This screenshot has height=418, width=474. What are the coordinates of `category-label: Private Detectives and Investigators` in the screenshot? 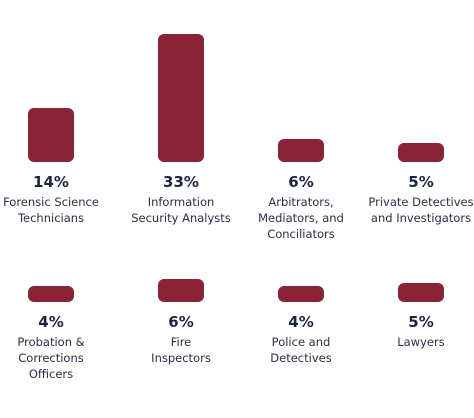 It's located at (421, 210).